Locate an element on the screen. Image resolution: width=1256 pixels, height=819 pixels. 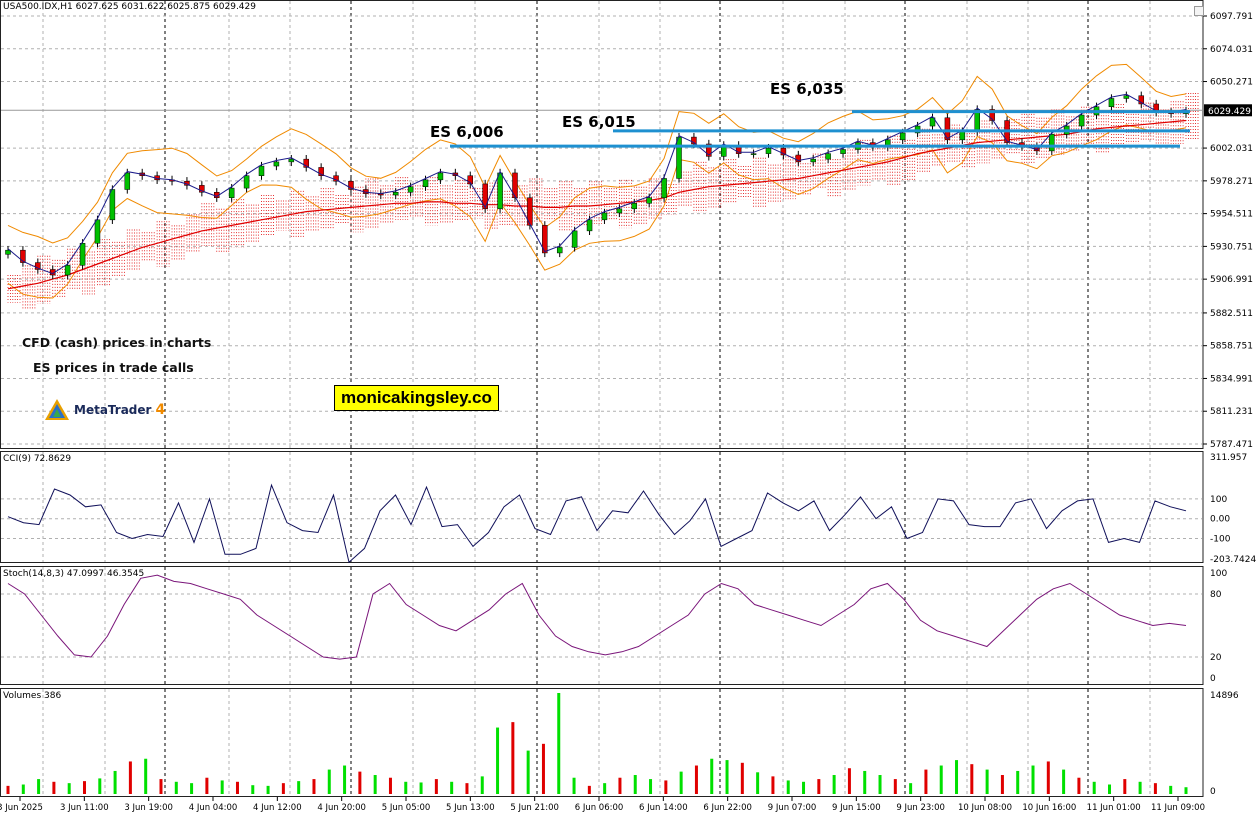
price-axis-label: 6002.031 is located at coordinates (1231, 149).